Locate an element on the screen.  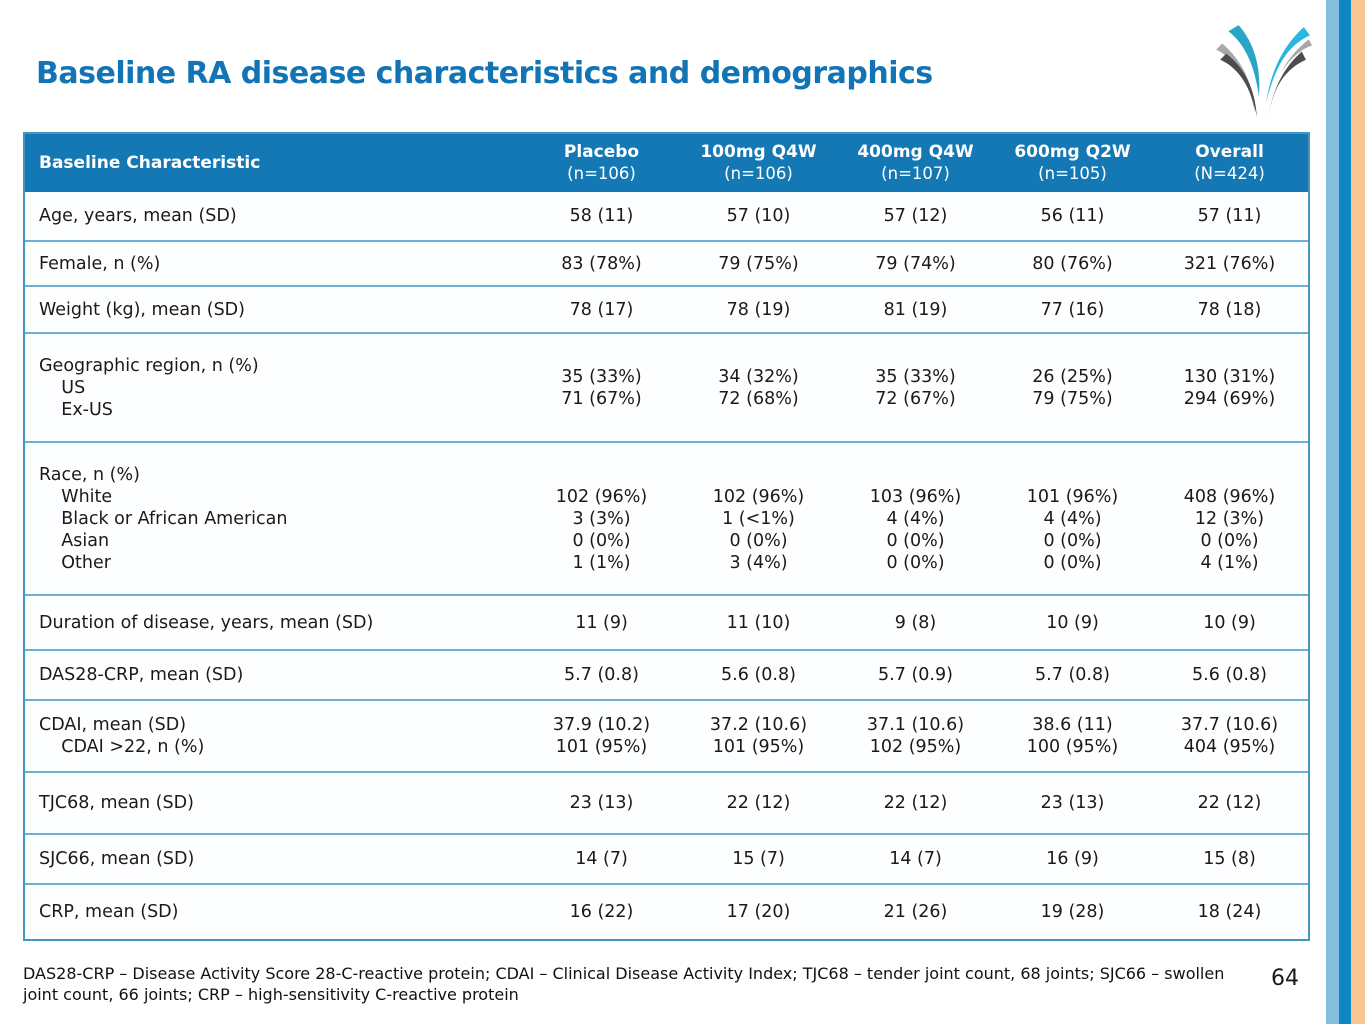
row-value: 16 (22) is located at coordinates (601, 912).